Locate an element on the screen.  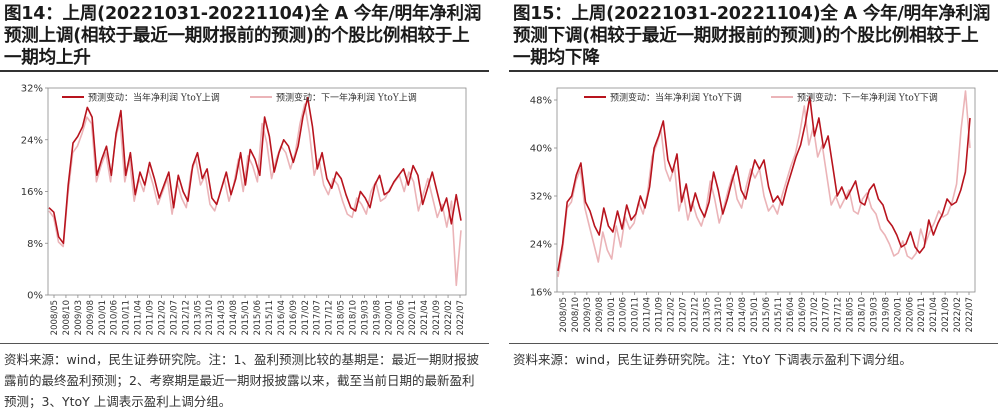
title-divider-right is located at coordinates (753, 71).